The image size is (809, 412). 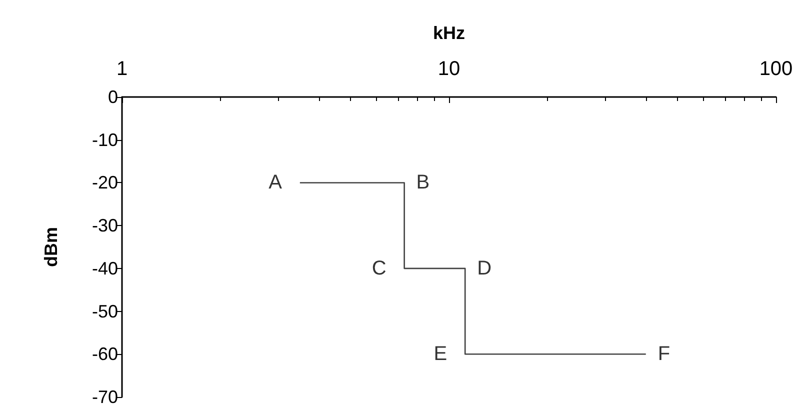 What do you see at coordinates (105, 354) in the screenshot?
I see `y-tick-label: -60` at bounding box center [105, 354].